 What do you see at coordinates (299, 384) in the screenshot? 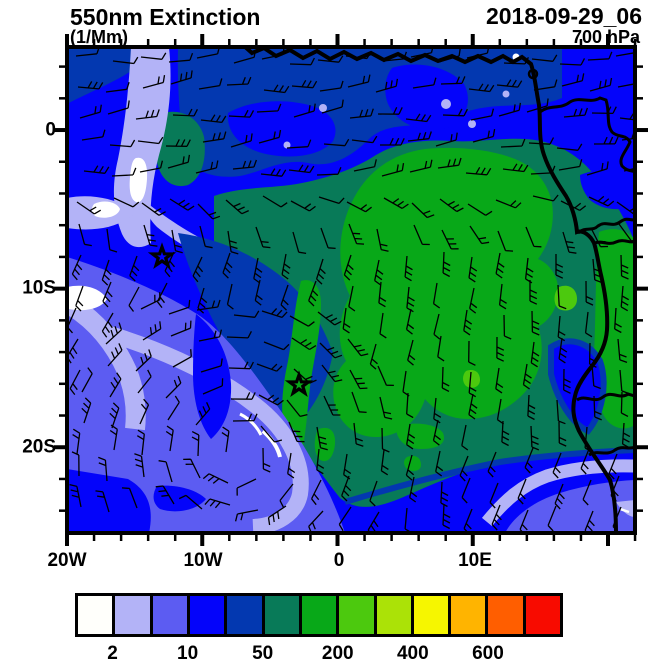
I see `star-marker` at bounding box center [299, 384].